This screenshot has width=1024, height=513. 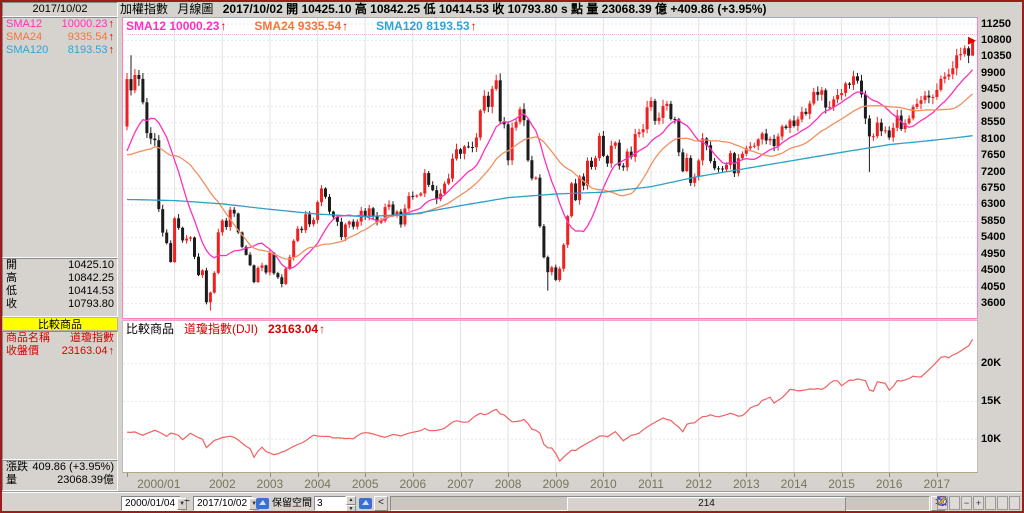 What do you see at coordinates (330, 503) in the screenshot?
I see `reserve-space-input: 3` at bounding box center [330, 503].